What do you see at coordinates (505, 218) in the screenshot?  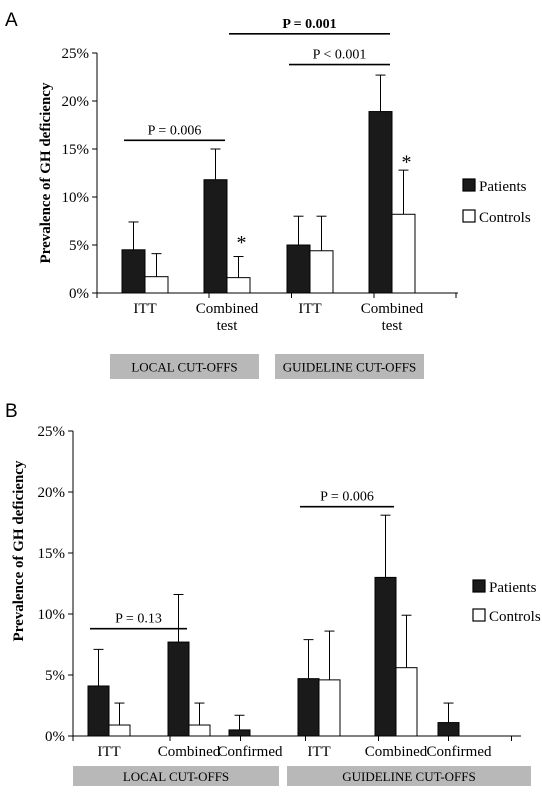 I see `panel-a-legend-label-controls: Controls` at bounding box center [505, 218].